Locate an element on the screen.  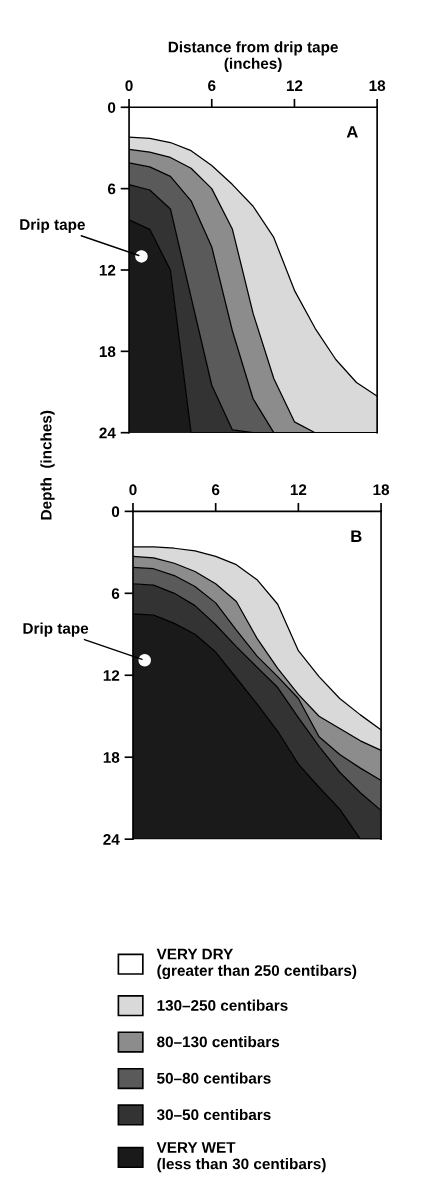
y-axis-title: Depth (inches) is located at coordinates (47, 465).